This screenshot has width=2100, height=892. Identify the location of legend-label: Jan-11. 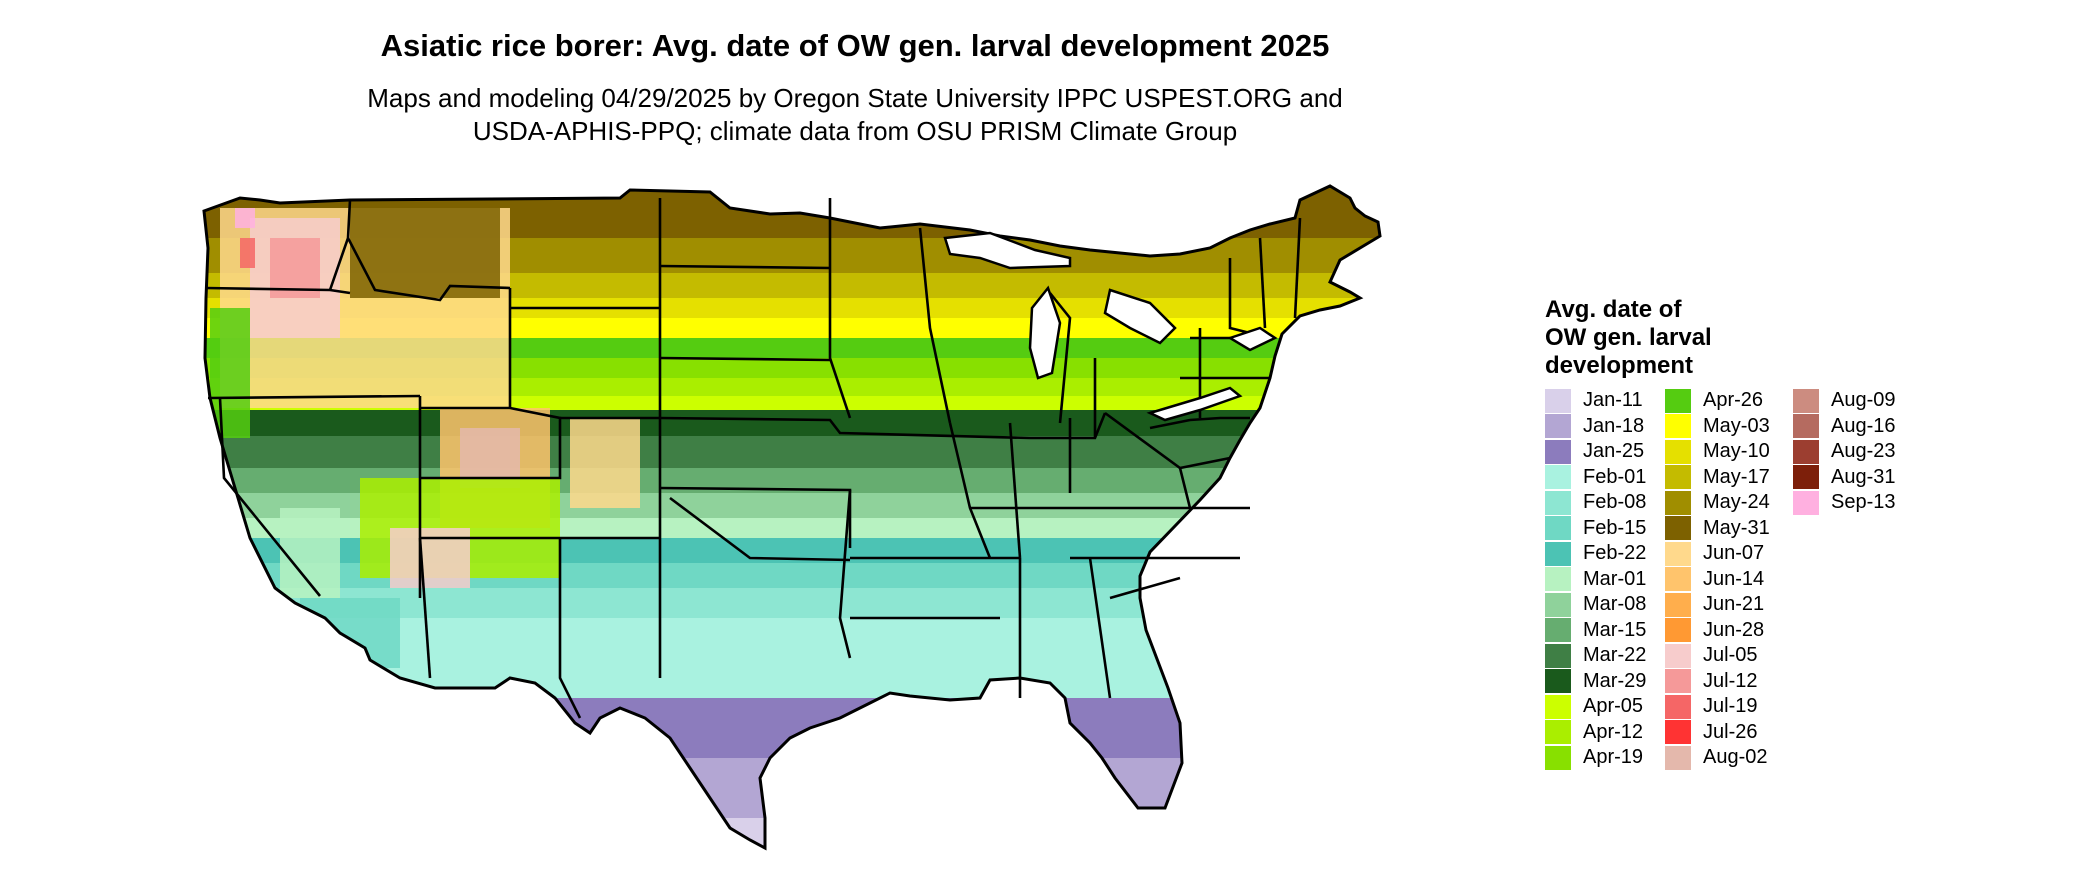
(1613, 400).